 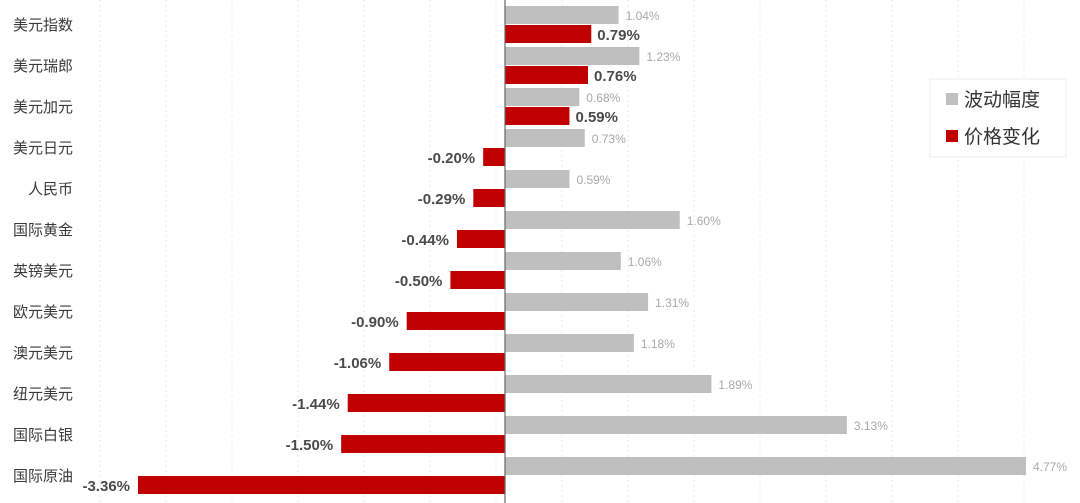 I want to click on price-change-value-label: -1.06%, so click(x=358, y=363).